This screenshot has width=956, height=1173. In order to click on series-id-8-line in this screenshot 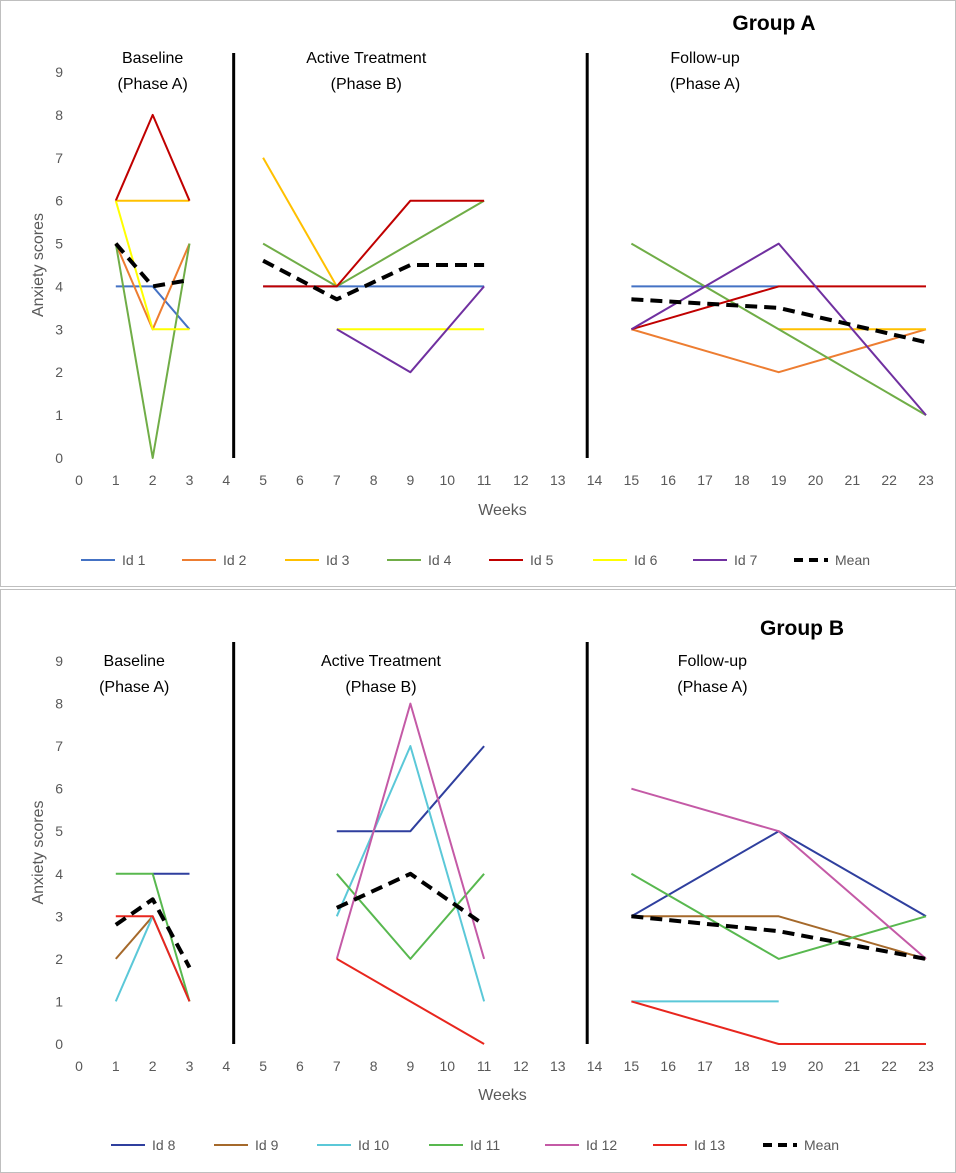, I will do `click(778, 874)`.